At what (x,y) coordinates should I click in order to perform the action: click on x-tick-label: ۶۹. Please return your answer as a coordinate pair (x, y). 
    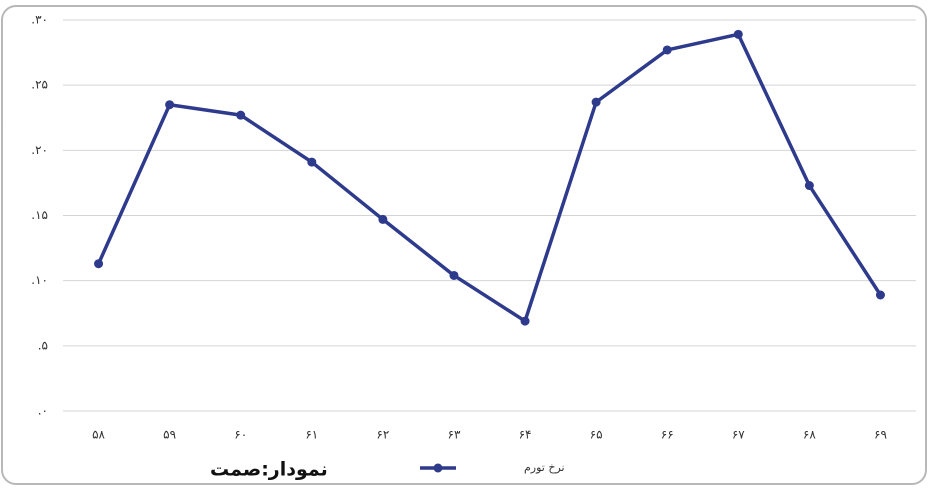
    Looking at the image, I should click on (880, 435).